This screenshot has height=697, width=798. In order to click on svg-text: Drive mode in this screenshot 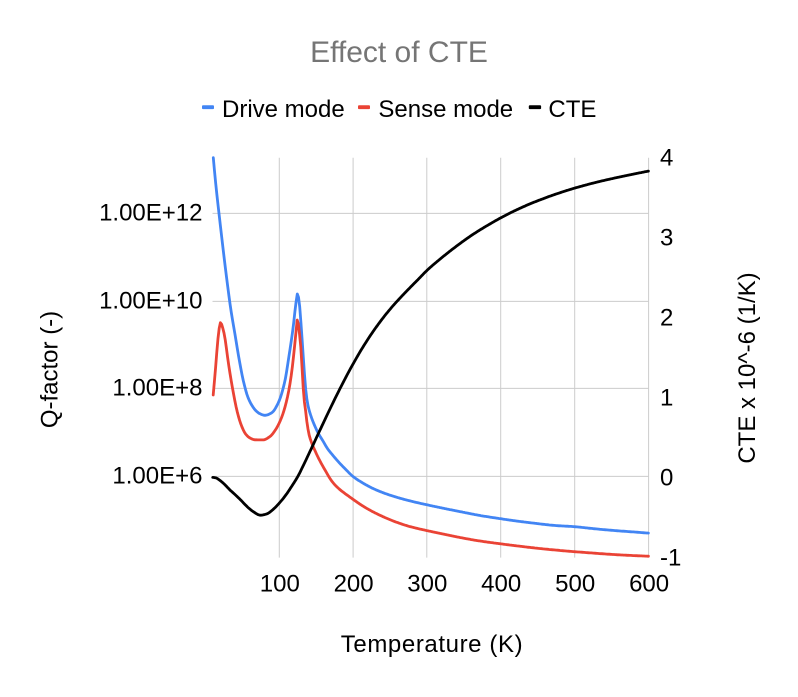, I will do `click(283, 109)`.